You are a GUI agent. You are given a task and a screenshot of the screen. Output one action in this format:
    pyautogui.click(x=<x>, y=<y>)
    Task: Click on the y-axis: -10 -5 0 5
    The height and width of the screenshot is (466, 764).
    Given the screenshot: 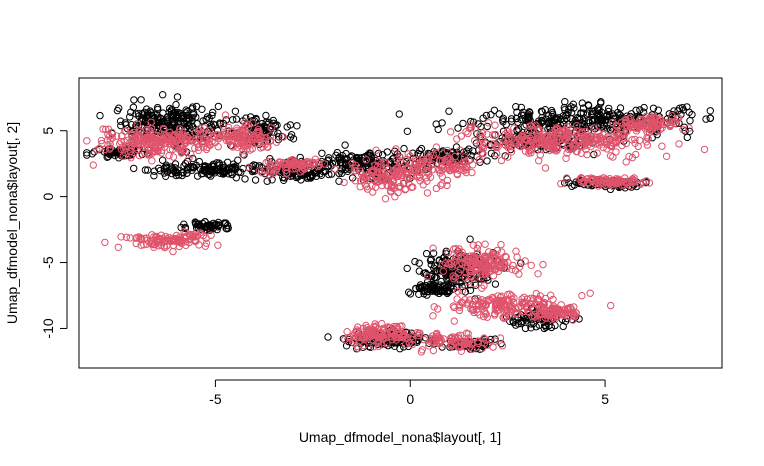 What is the action you would take?
    pyautogui.click(x=54, y=233)
    